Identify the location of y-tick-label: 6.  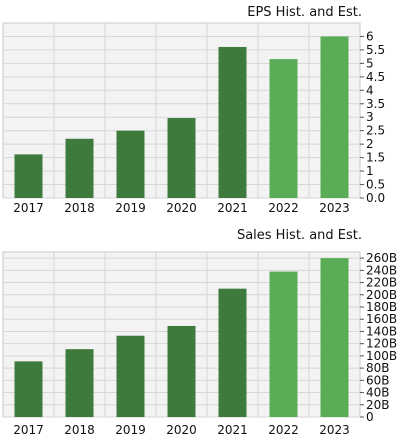
(370, 36).